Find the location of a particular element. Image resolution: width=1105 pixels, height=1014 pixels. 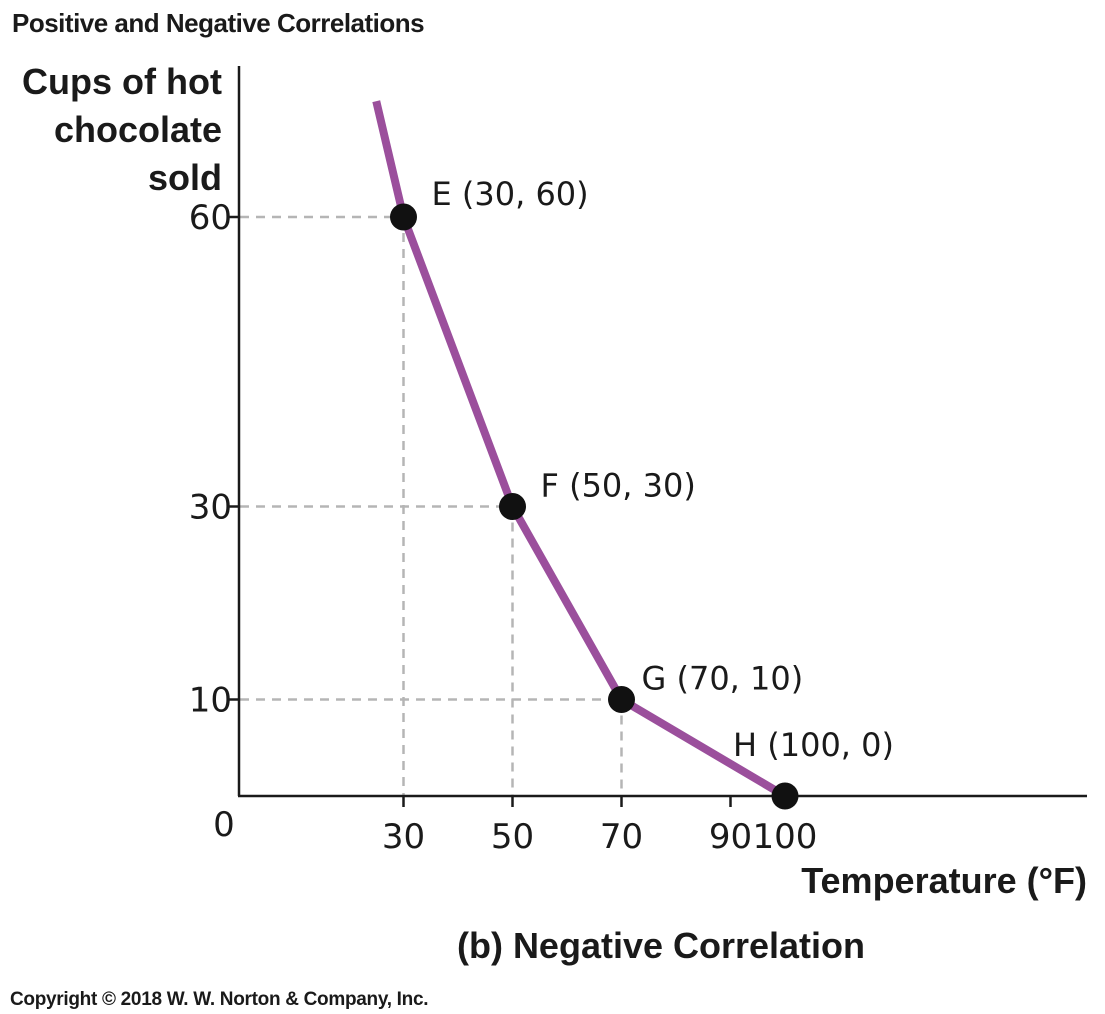

x-tick-label: 90 is located at coordinates (730, 837).